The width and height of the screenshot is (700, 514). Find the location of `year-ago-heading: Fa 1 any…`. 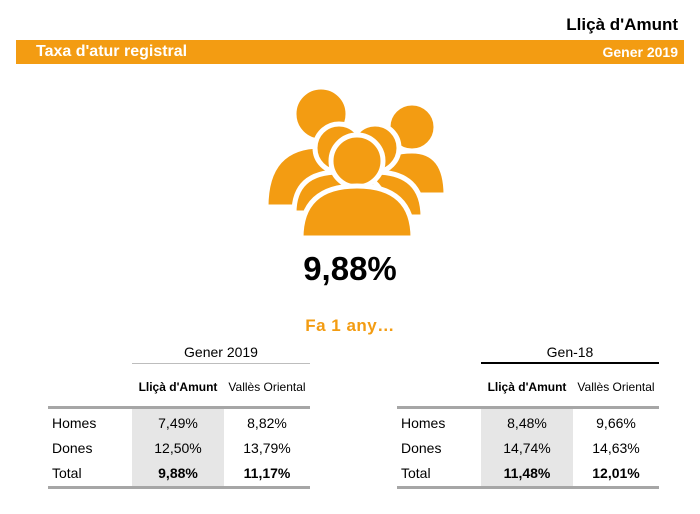

year-ago-heading: Fa 1 any… is located at coordinates (350, 325).